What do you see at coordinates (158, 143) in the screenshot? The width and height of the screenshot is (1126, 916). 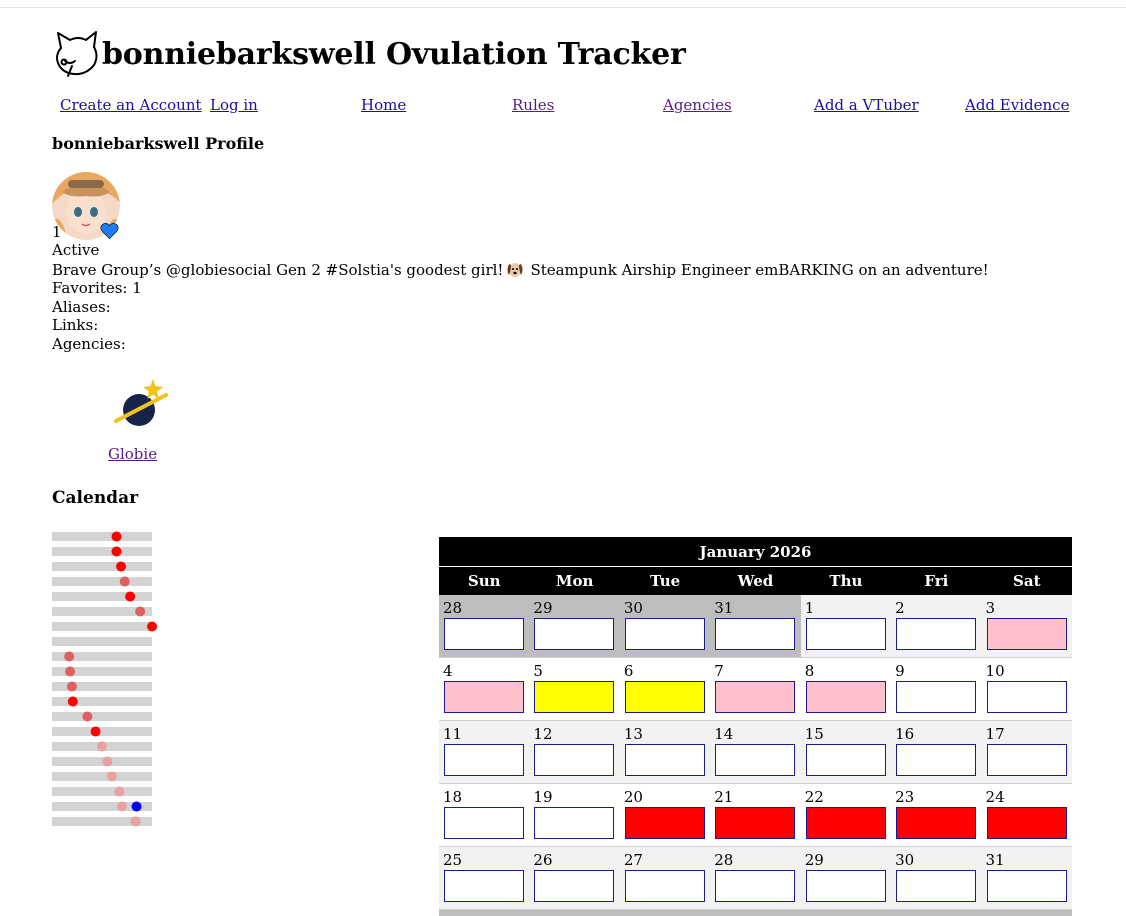 I see `profile-heading: bonniebarkswell Profile` at bounding box center [158, 143].